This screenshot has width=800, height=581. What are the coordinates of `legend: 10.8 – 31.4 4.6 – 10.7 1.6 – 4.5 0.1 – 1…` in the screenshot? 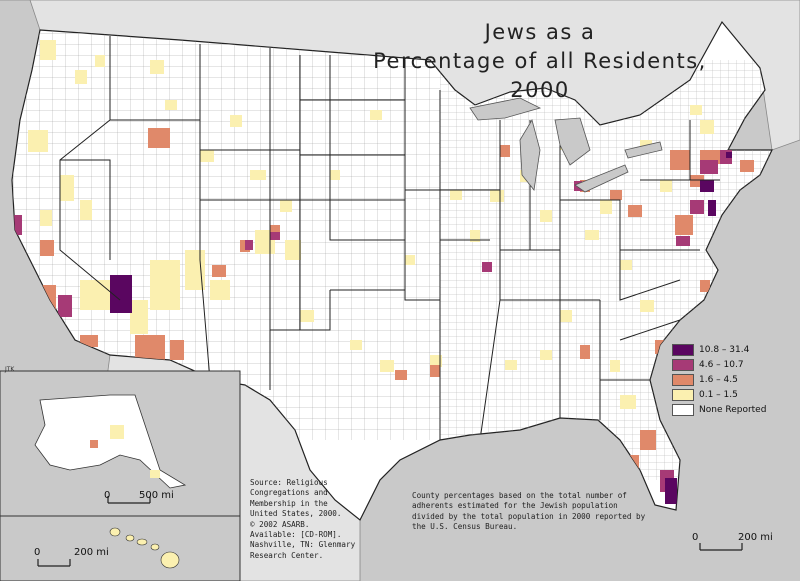 It's located at (727, 379).